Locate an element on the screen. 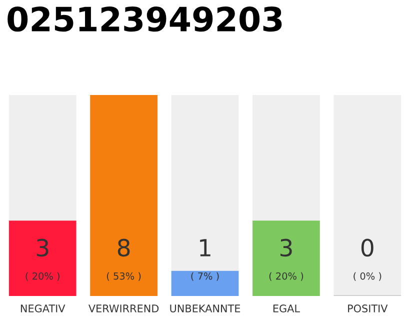  data-label: 0 ( 0% ) is located at coordinates (368, 259).